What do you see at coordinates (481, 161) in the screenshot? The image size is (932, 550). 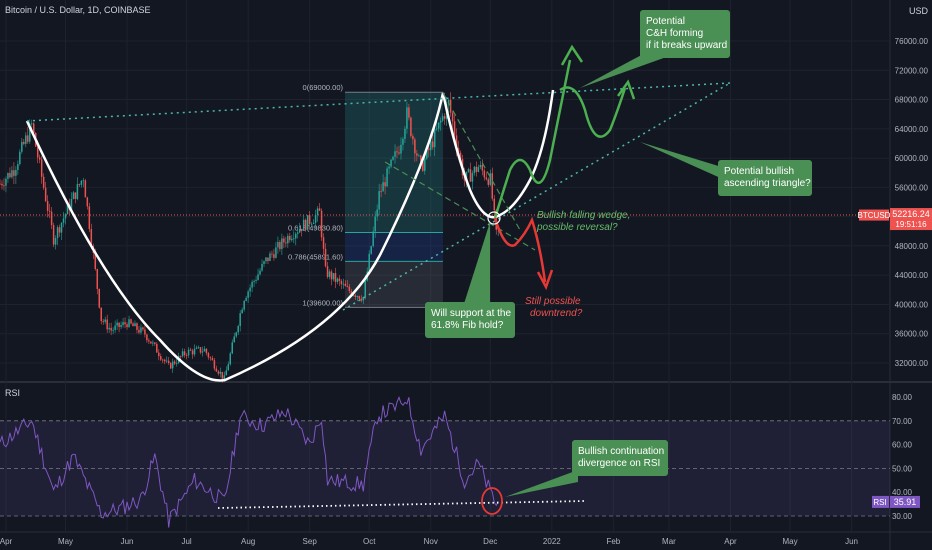 I see `wedge-line-upper` at bounding box center [481, 161].